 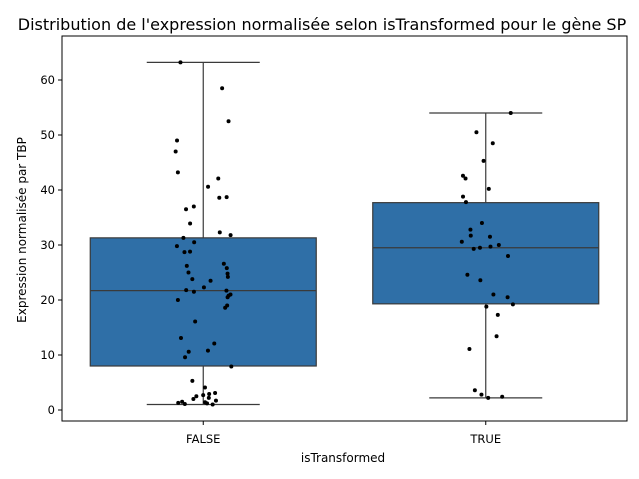 I want to click on y-tick-label: 0, so click(x=51, y=410).